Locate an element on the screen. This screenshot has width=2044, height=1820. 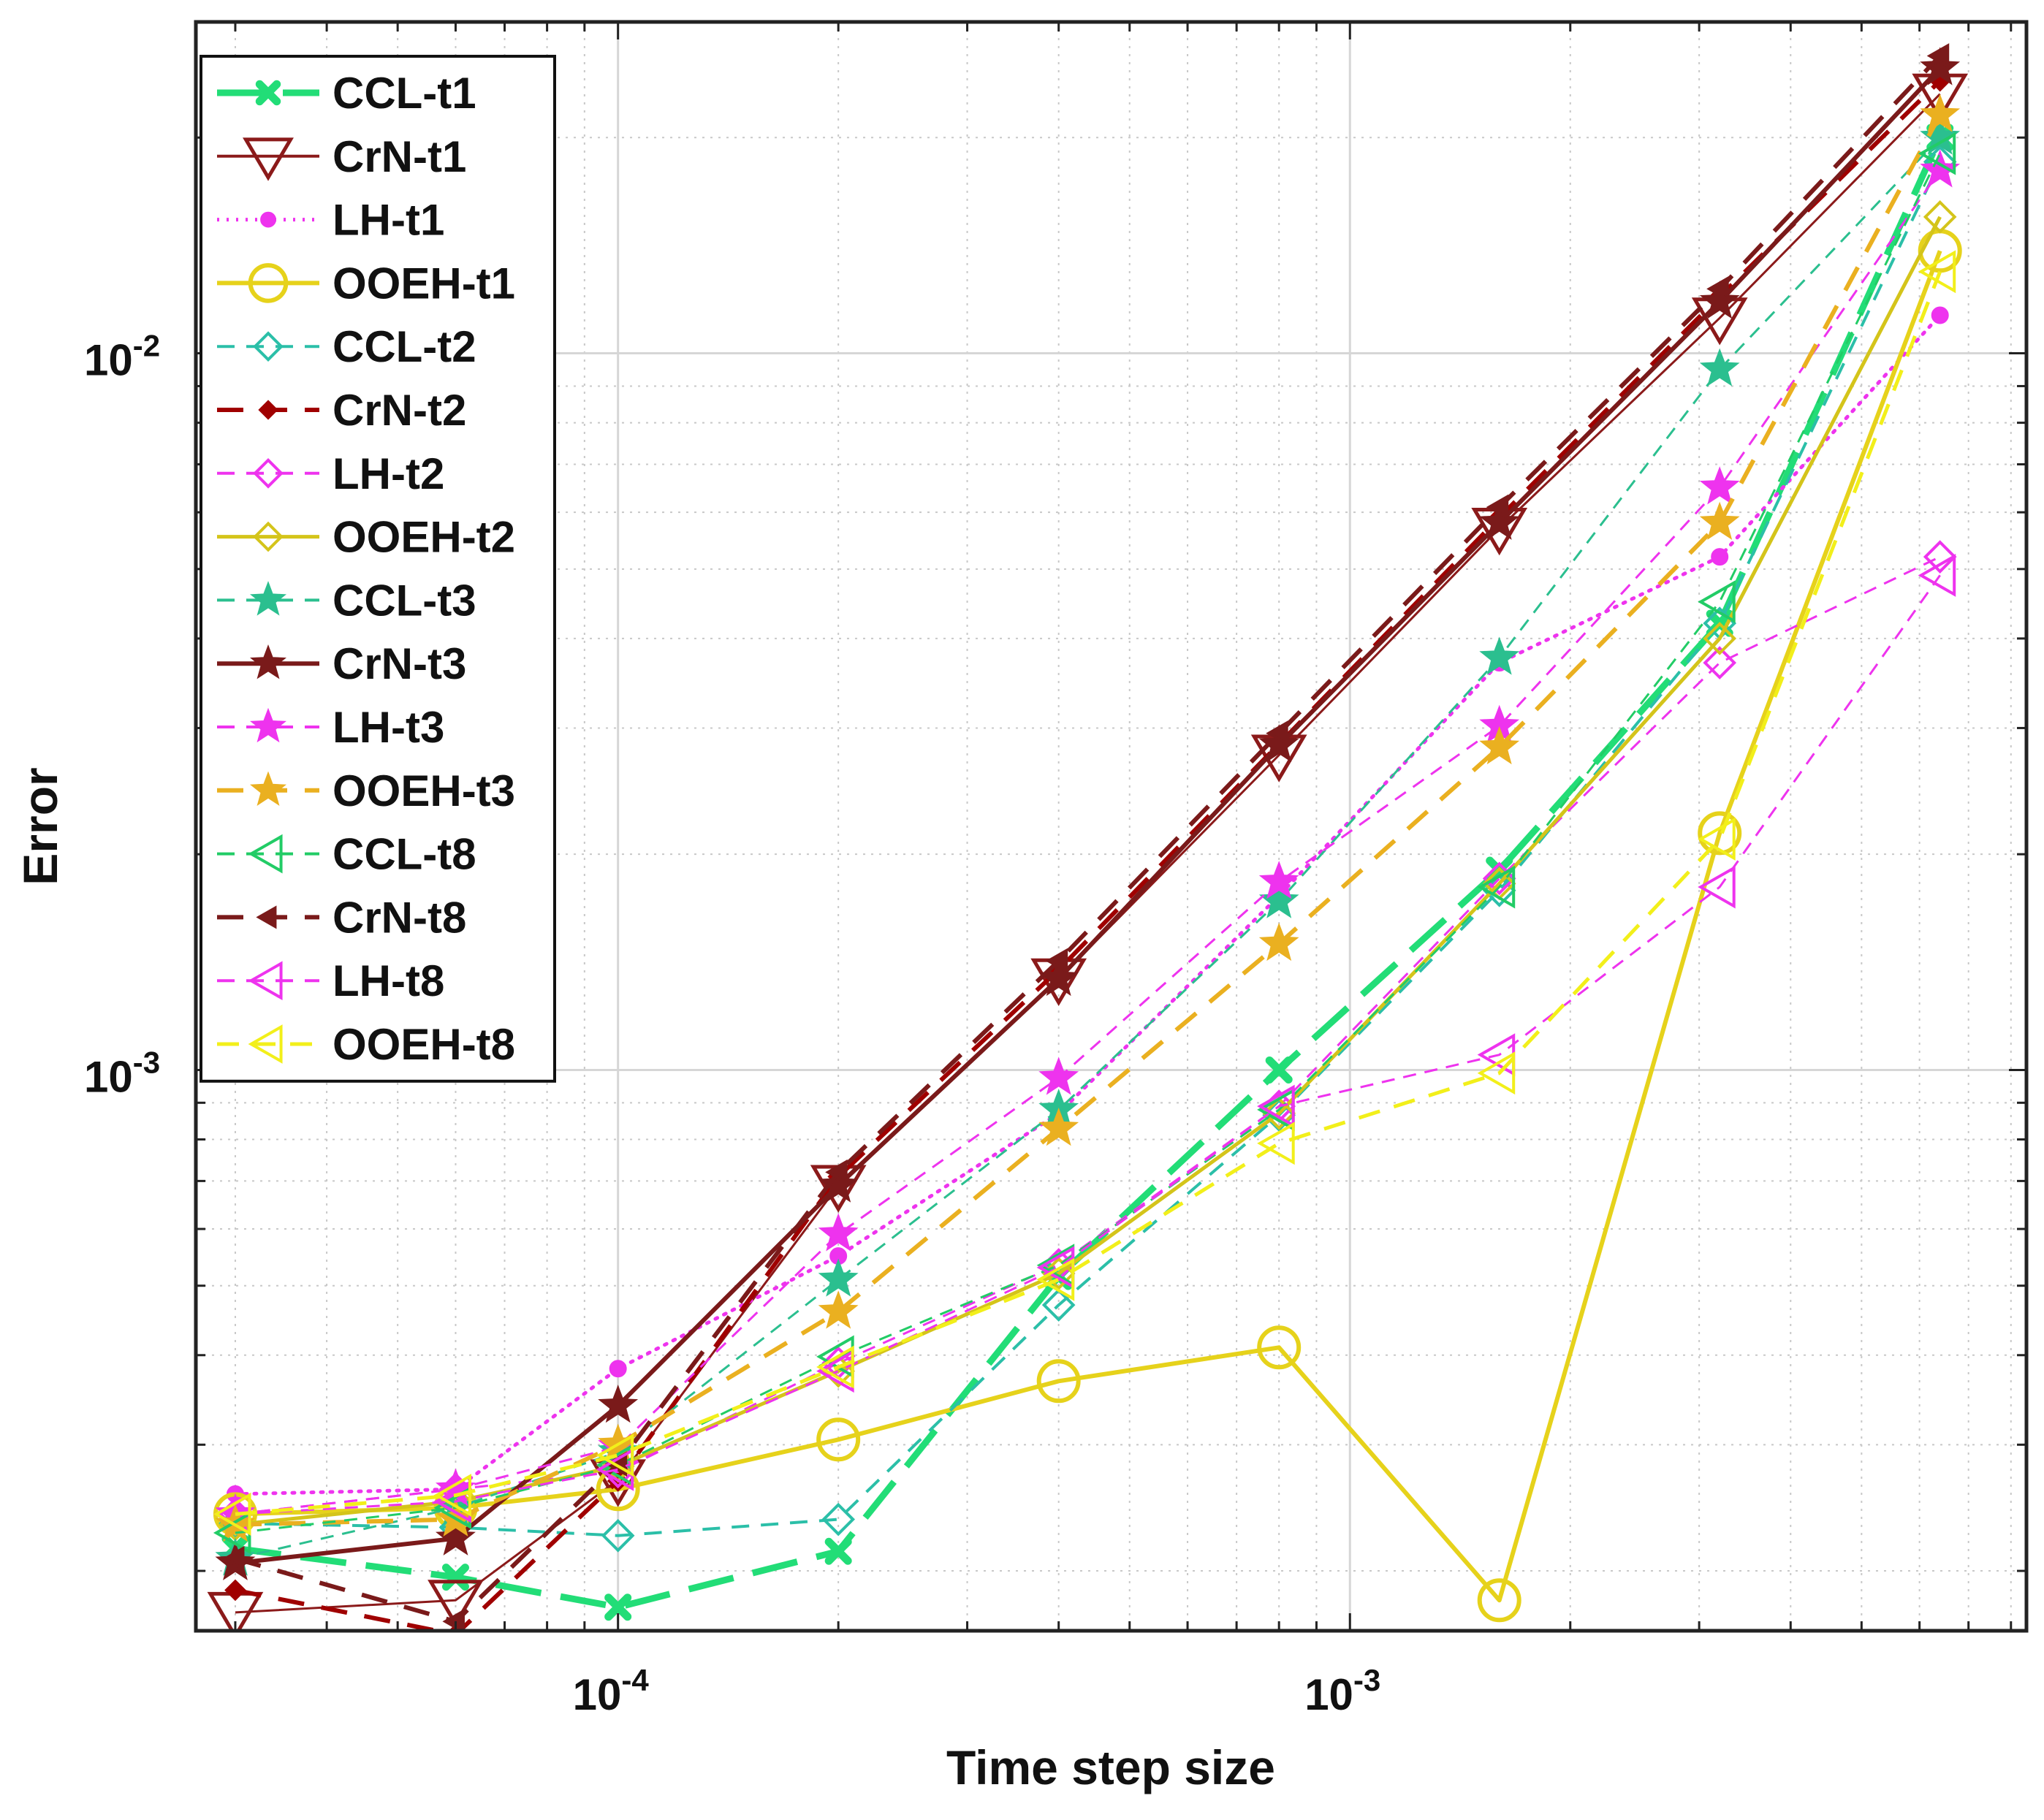
legend-item-lh-t1: LH-t1 is located at coordinates (330, 220).